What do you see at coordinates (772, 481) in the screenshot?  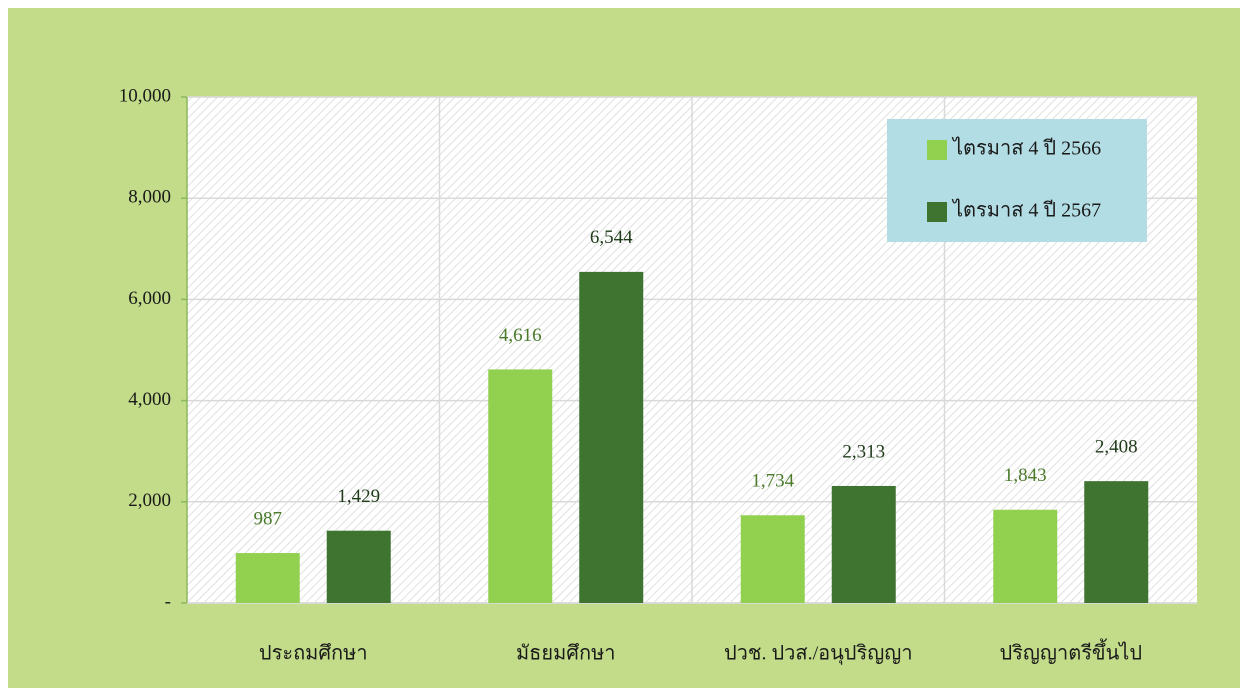 I see `data-label: 1,734` at bounding box center [772, 481].